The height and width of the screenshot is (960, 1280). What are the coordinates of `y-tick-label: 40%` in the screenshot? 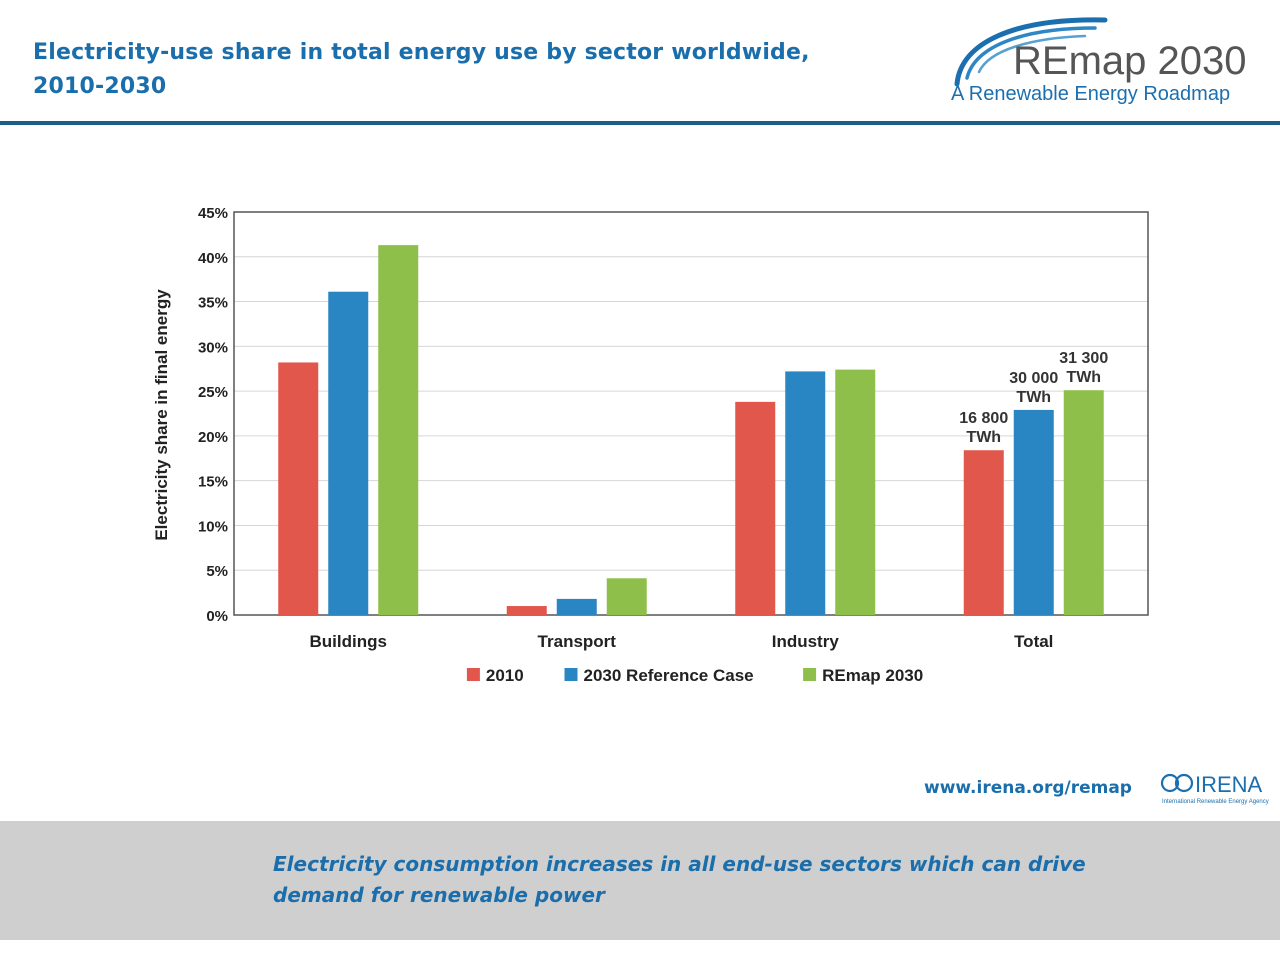 It's located at (213, 258).